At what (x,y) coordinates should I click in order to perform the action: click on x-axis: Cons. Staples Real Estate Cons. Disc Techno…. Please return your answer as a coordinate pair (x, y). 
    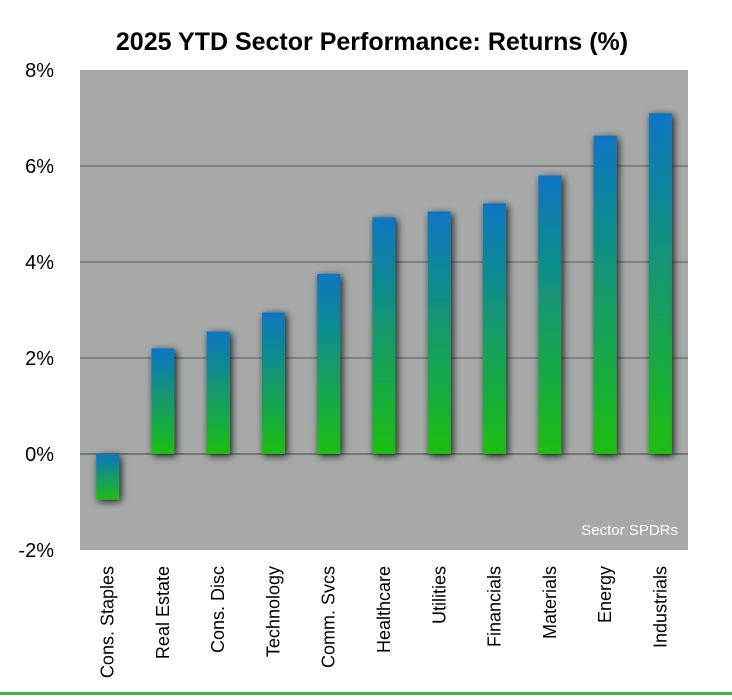
    Looking at the image, I should click on (384, 622).